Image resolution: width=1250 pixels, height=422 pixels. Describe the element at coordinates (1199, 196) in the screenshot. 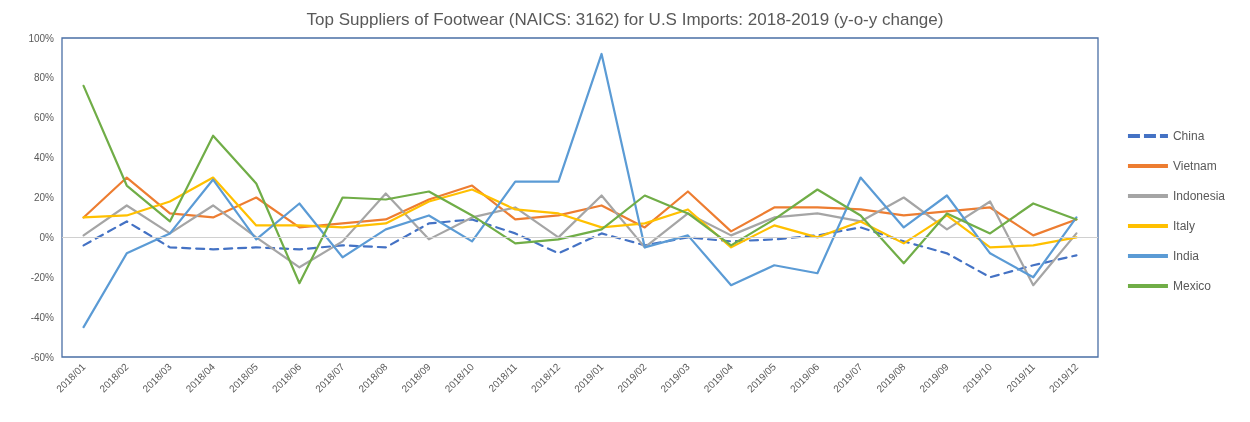

I see `legend-label: Indonesia` at that location.